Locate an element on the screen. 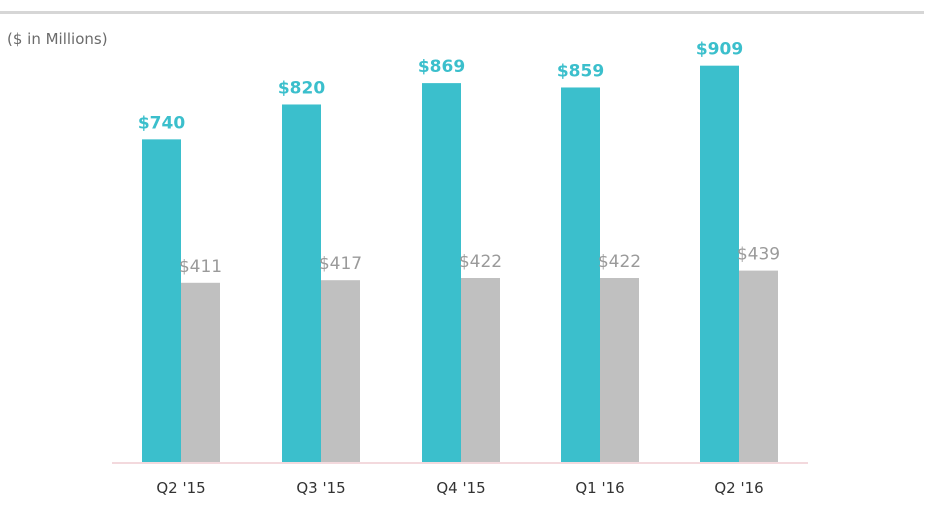 The width and height of the screenshot is (931, 506). category-label-1: Q3 '15 is located at coordinates (320, 488).